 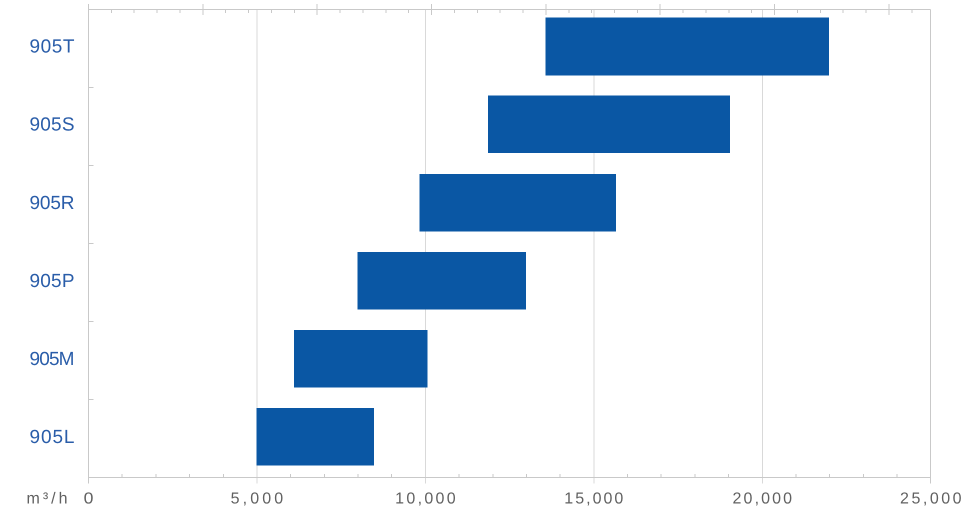 What do you see at coordinates (52, 359) in the screenshot?
I see `svg-text: 905M` at bounding box center [52, 359].